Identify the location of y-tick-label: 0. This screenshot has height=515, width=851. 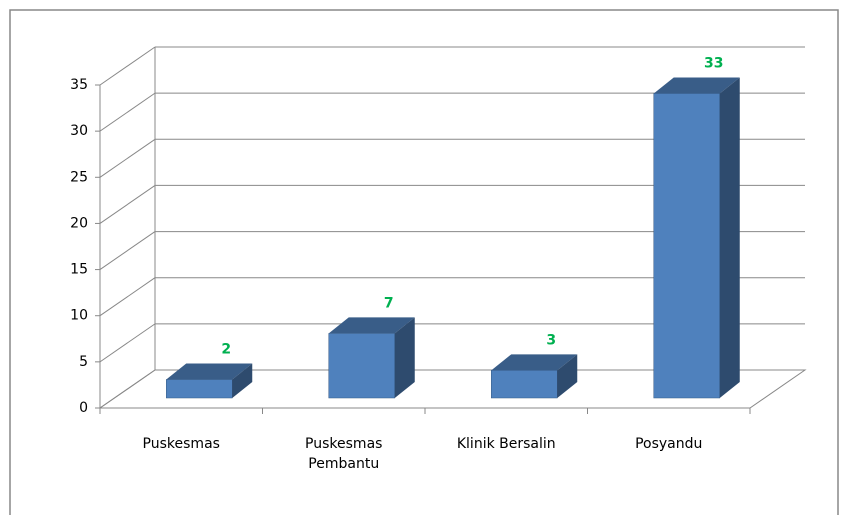
(83, 408).